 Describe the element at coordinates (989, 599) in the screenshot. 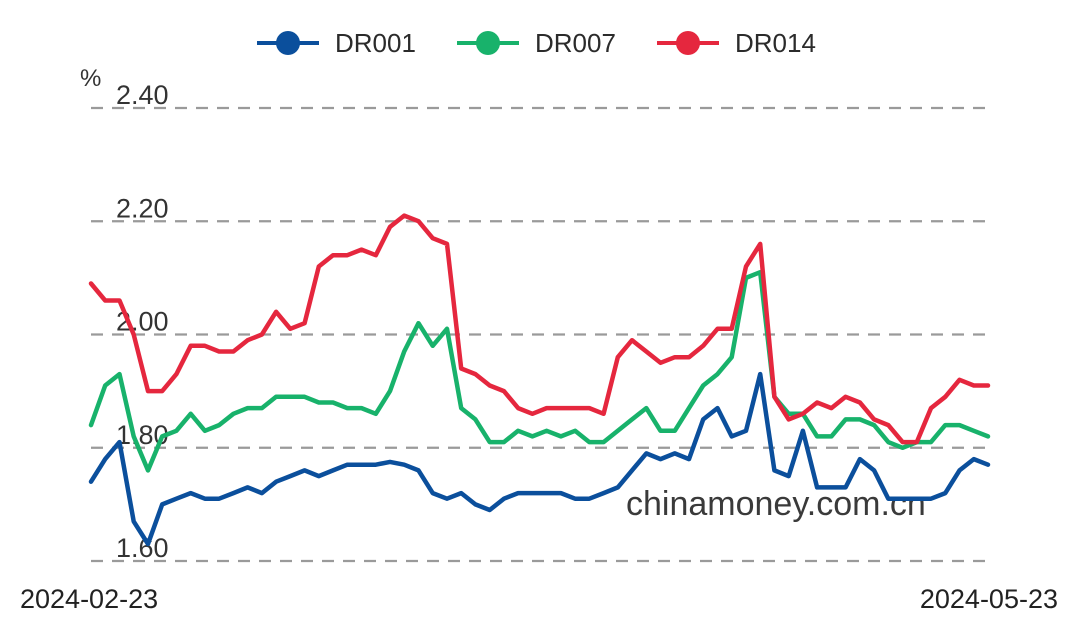

I see `x-axis-end-label: 2024-05-23` at that location.